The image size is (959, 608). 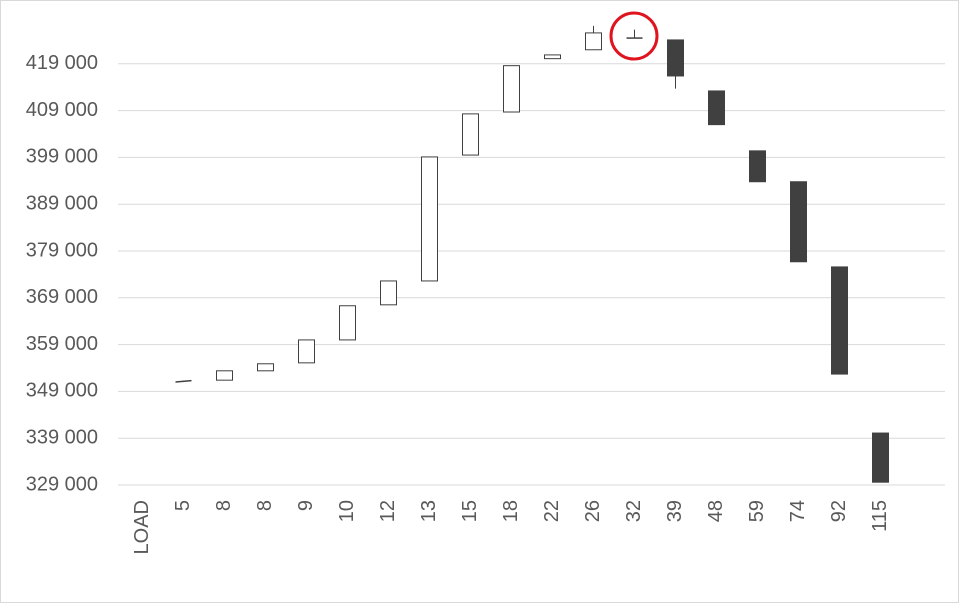 I want to click on x-tick-label: 15, so click(x=470, y=511).